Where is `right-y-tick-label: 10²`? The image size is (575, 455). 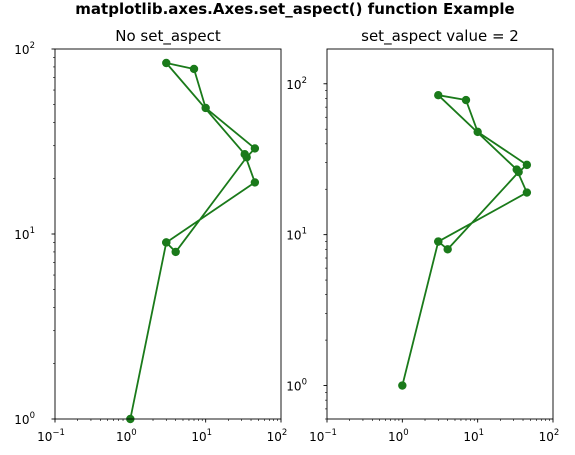 right-y-tick-label: 10² is located at coordinates (296, 84).